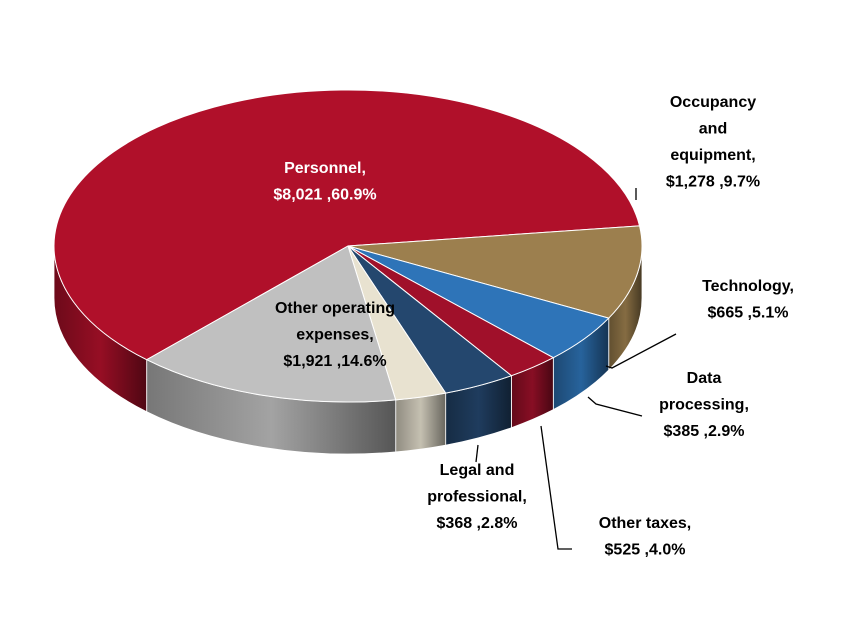 The width and height of the screenshot is (850, 617). Describe the element at coordinates (748, 300) in the screenshot. I see `label-technology: Technology, $665 ,5.1%` at that location.